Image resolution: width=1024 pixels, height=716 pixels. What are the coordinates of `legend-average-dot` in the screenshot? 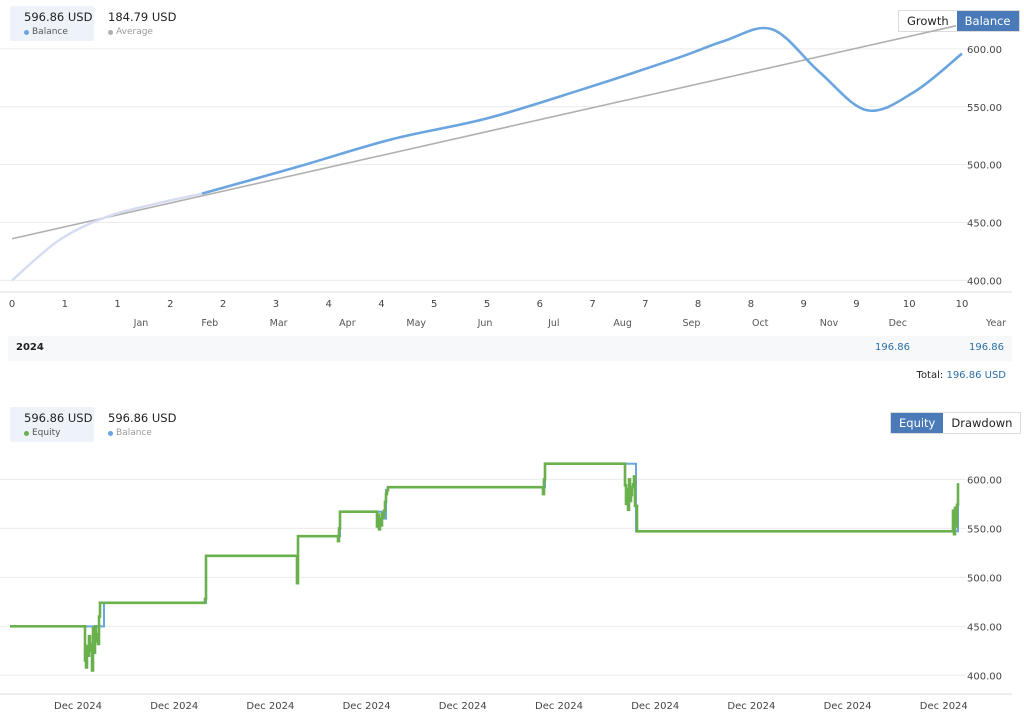 It's located at (110, 32).